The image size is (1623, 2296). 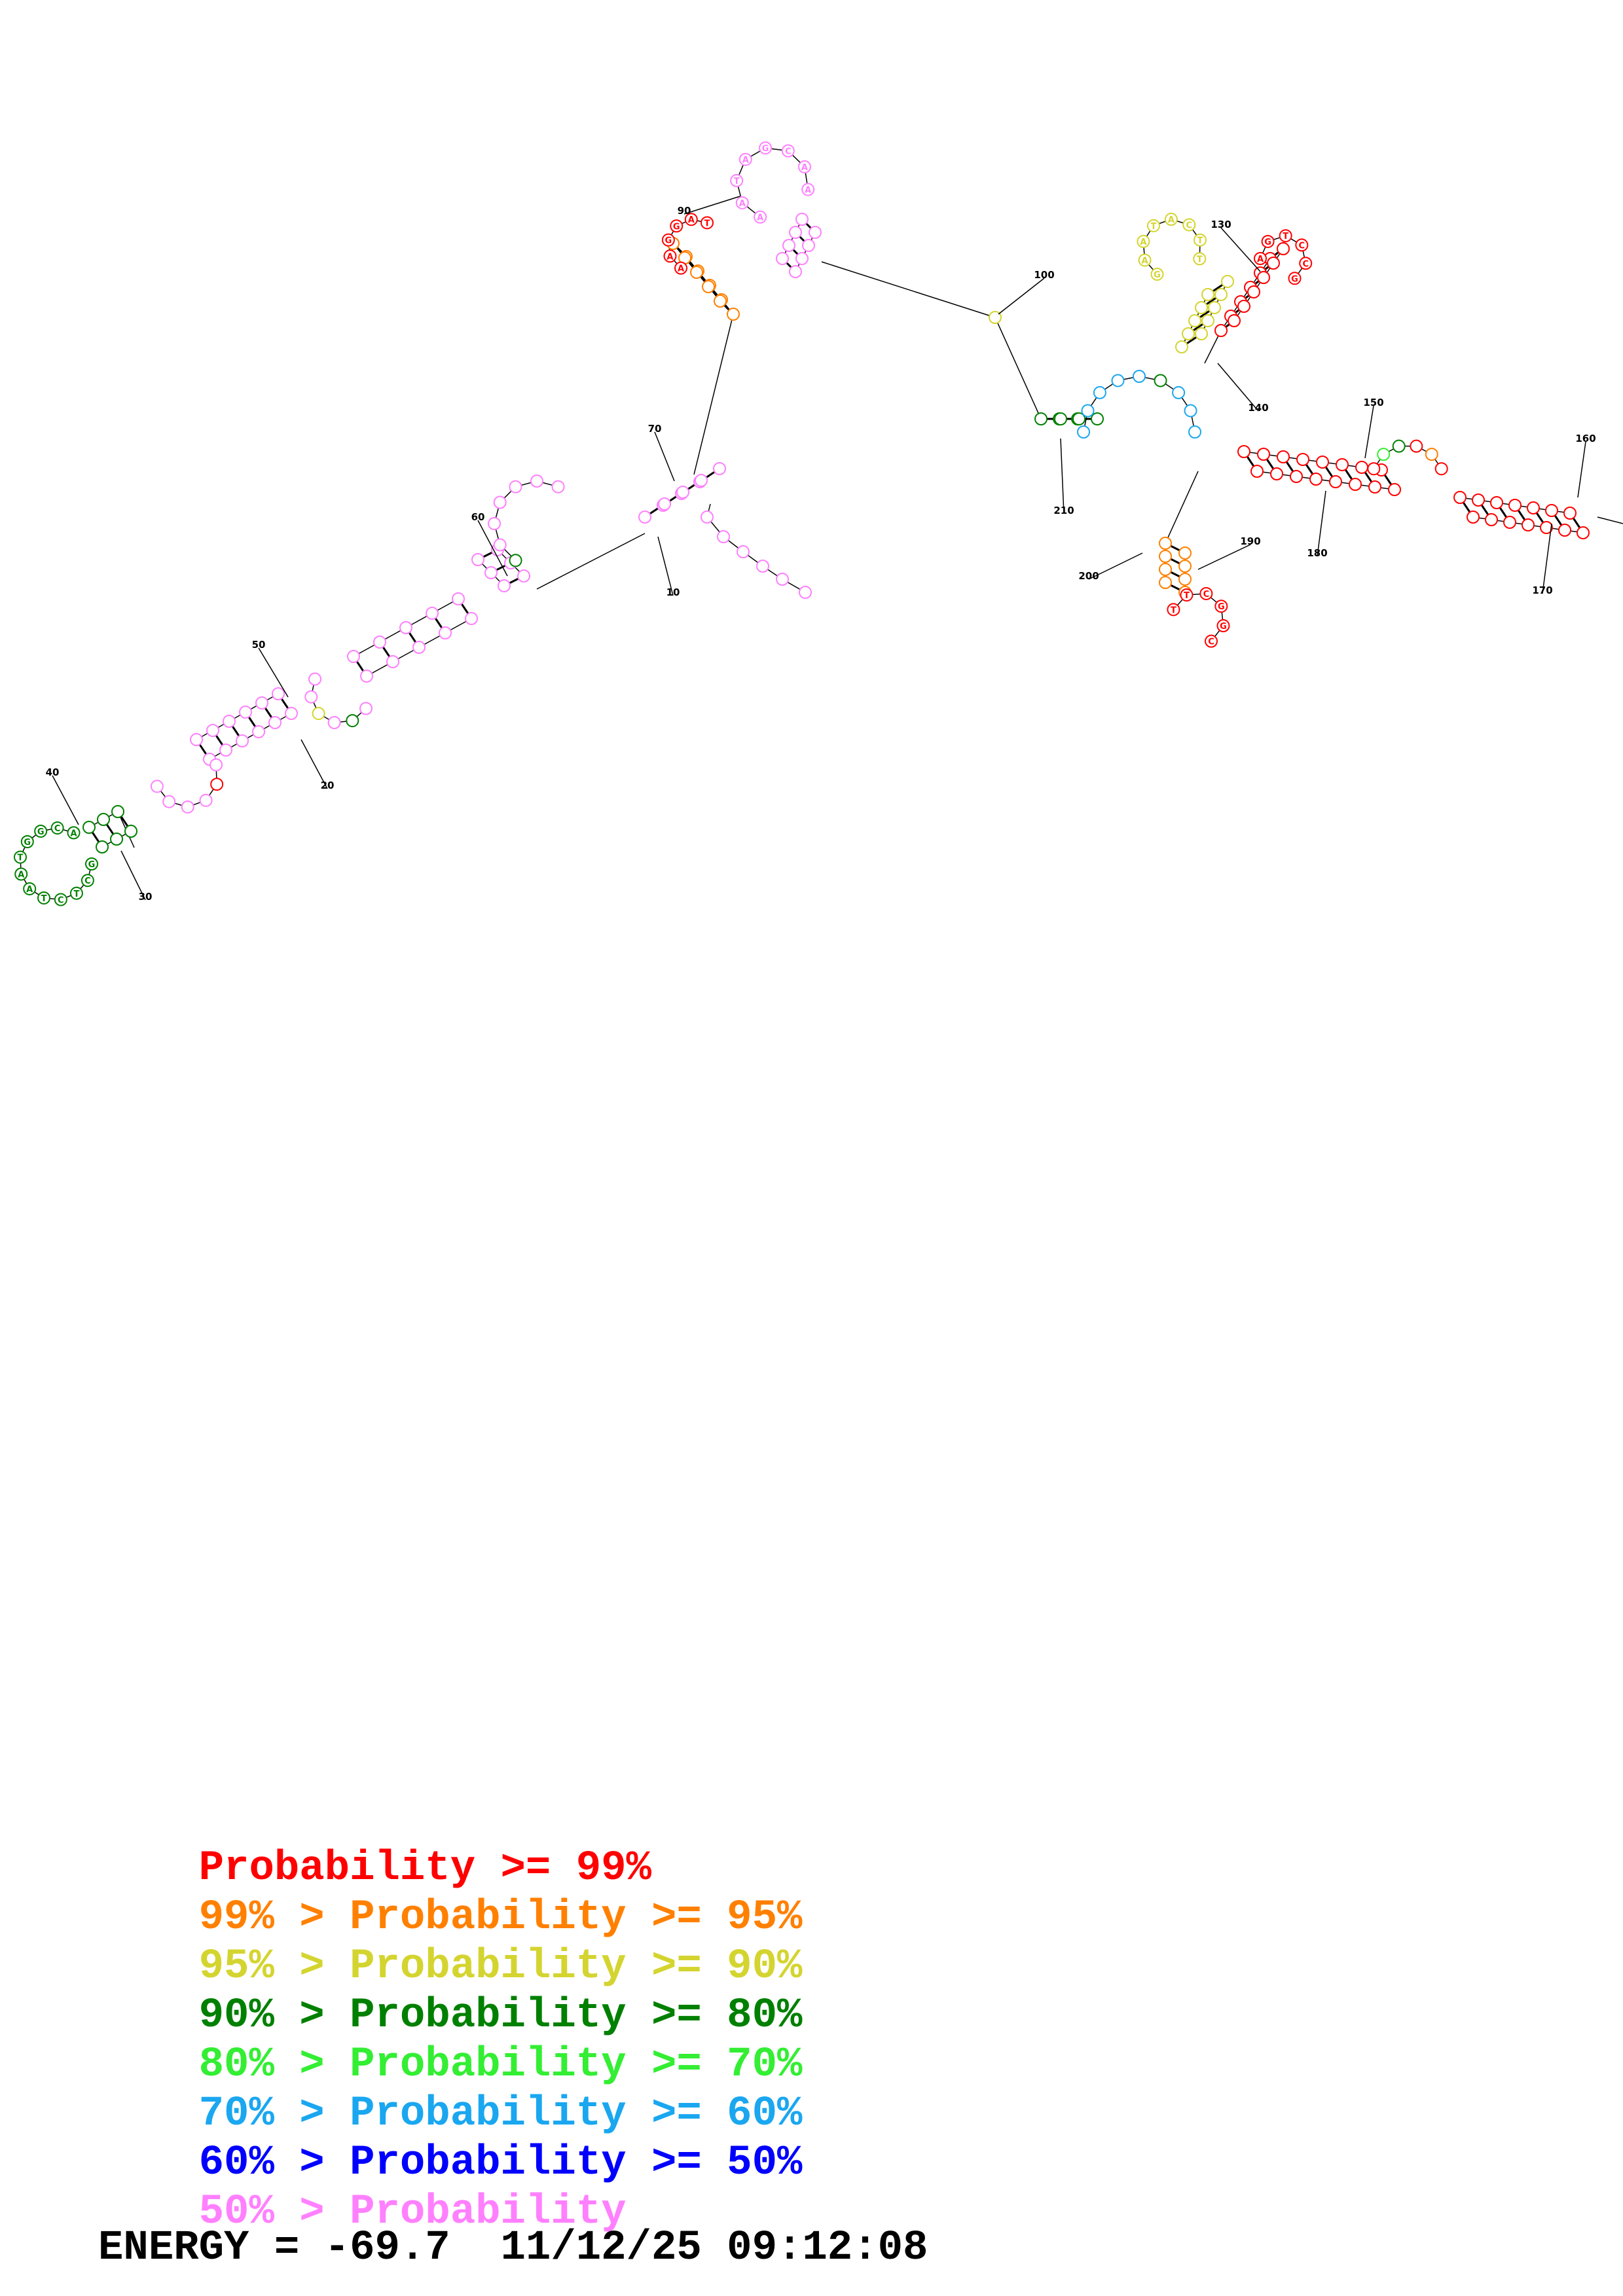 What do you see at coordinates (576, 1966) in the screenshot?
I see `legend-label: Probability >= 90%` at bounding box center [576, 1966].